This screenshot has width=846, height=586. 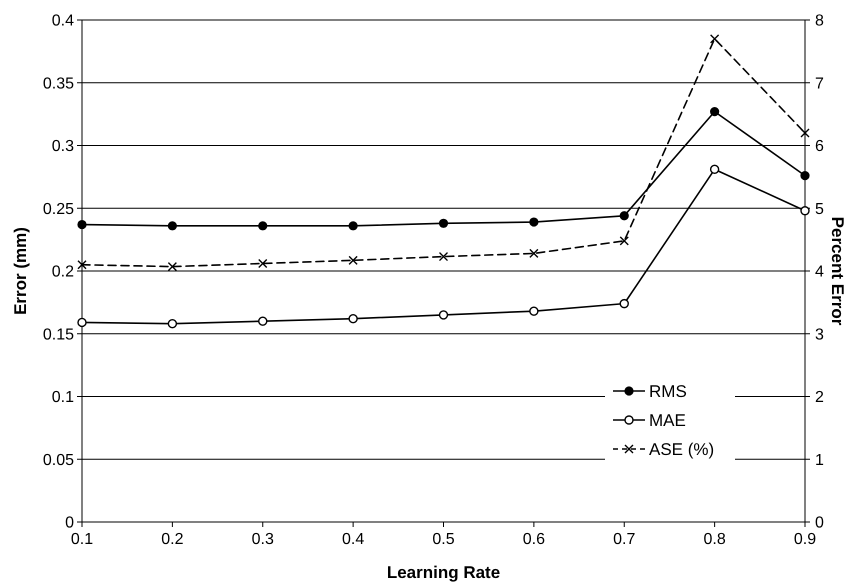 What do you see at coordinates (681, 449) in the screenshot?
I see `legend-label: ASE (%)` at bounding box center [681, 449].